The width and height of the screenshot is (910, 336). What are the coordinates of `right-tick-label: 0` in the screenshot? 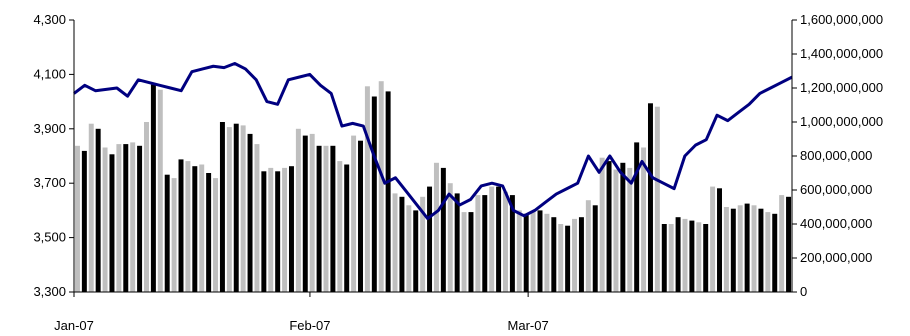 It's located at (803, 291).